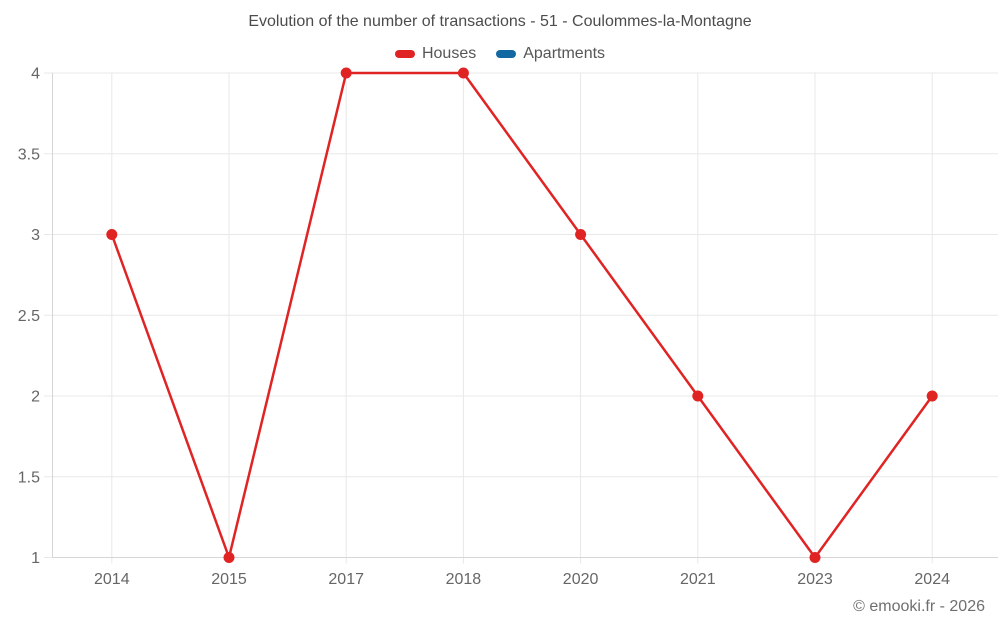  I want to click on x-axis-tick-label: 2023, so click(815, 579).